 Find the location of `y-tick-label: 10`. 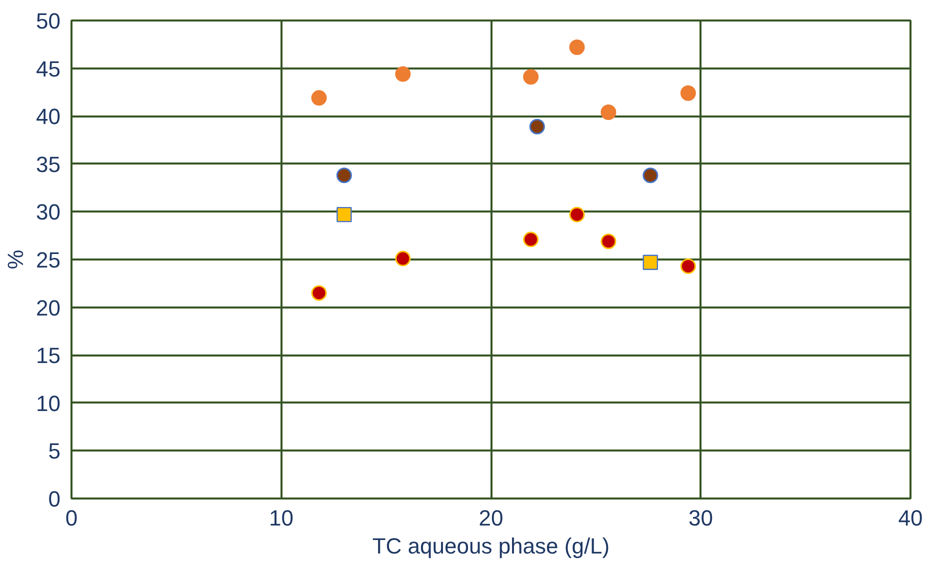

y-tick-label: 10 is located at coordinates (48, 403).